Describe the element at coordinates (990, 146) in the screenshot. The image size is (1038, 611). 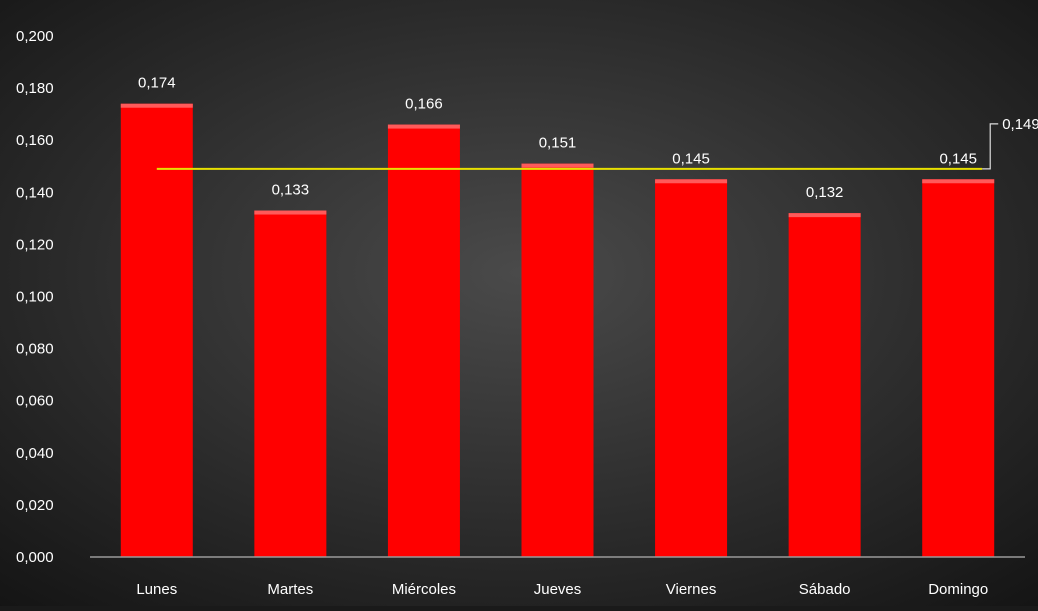
I see `reference-leader-line` at that location.